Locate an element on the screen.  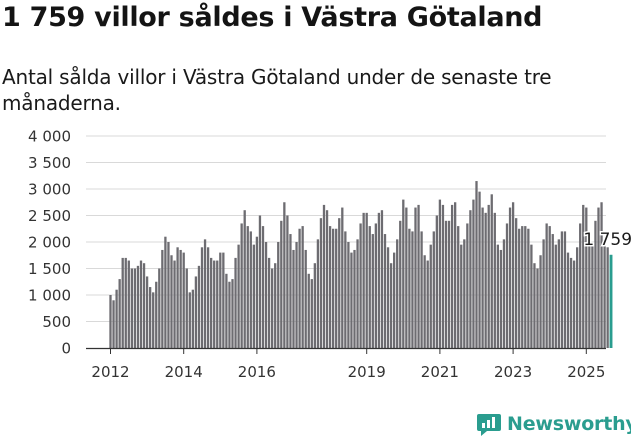
y-tick-label: 3 500 is located at coordinates (49, 163).